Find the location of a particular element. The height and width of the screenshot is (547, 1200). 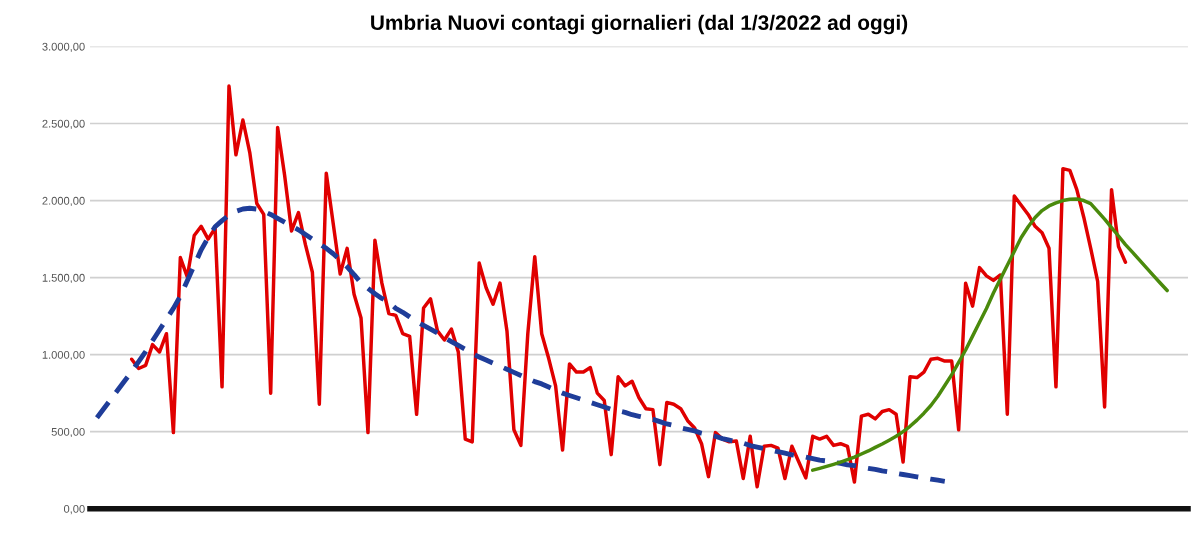

y-tick-label: 2.000,00 is located at coordinates (63, 201).